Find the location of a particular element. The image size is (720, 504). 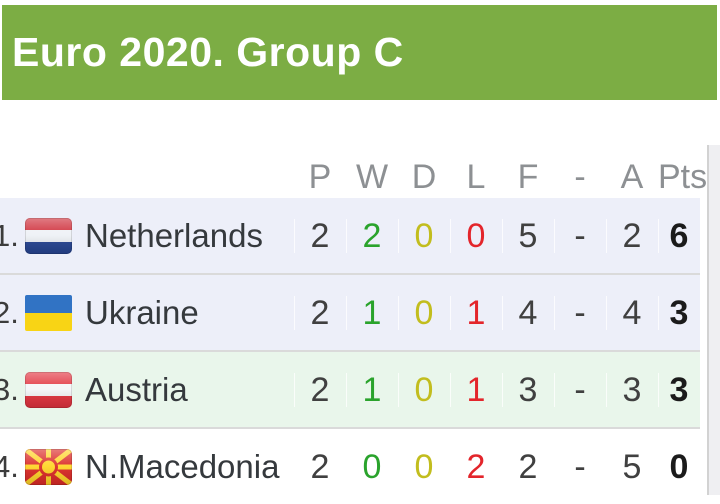

team-cell: 3. Austria is located at coordinates (147, 390).